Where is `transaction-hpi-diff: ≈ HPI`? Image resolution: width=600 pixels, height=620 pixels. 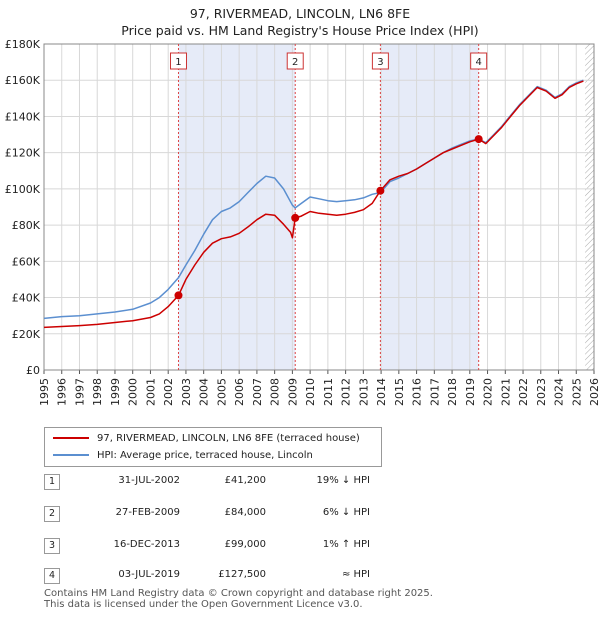 transaction-hpi-diff: ≈ HPI is located at coordinates (355, 574).